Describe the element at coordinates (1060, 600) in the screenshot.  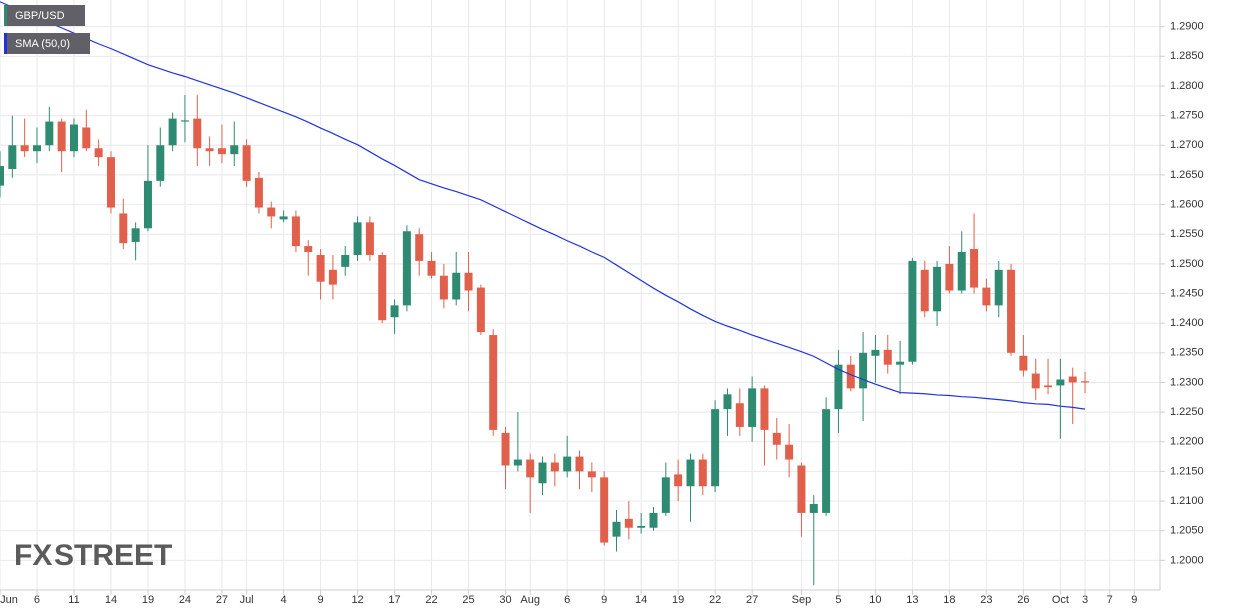
I see `x-tick-label: Oct` at that location.